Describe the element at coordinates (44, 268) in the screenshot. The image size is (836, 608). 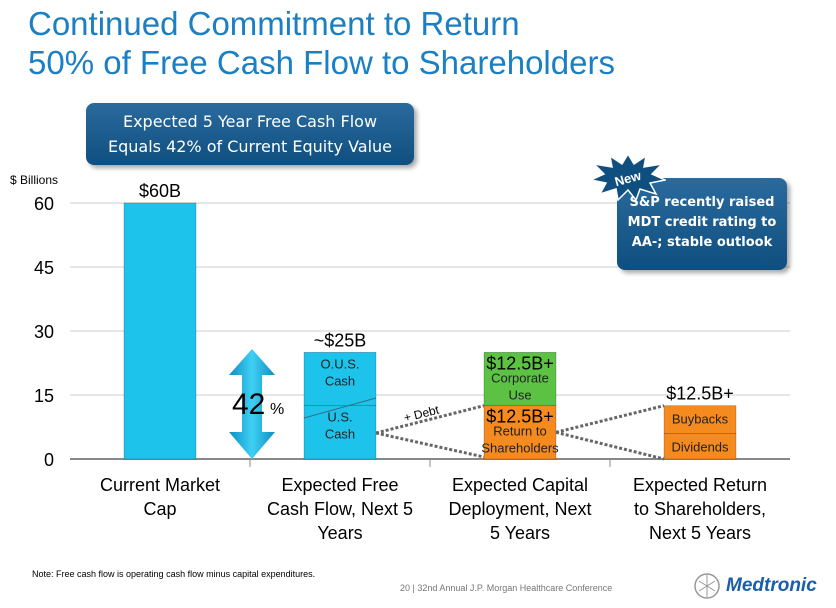
I see `y-tick-label: 45` at that location.